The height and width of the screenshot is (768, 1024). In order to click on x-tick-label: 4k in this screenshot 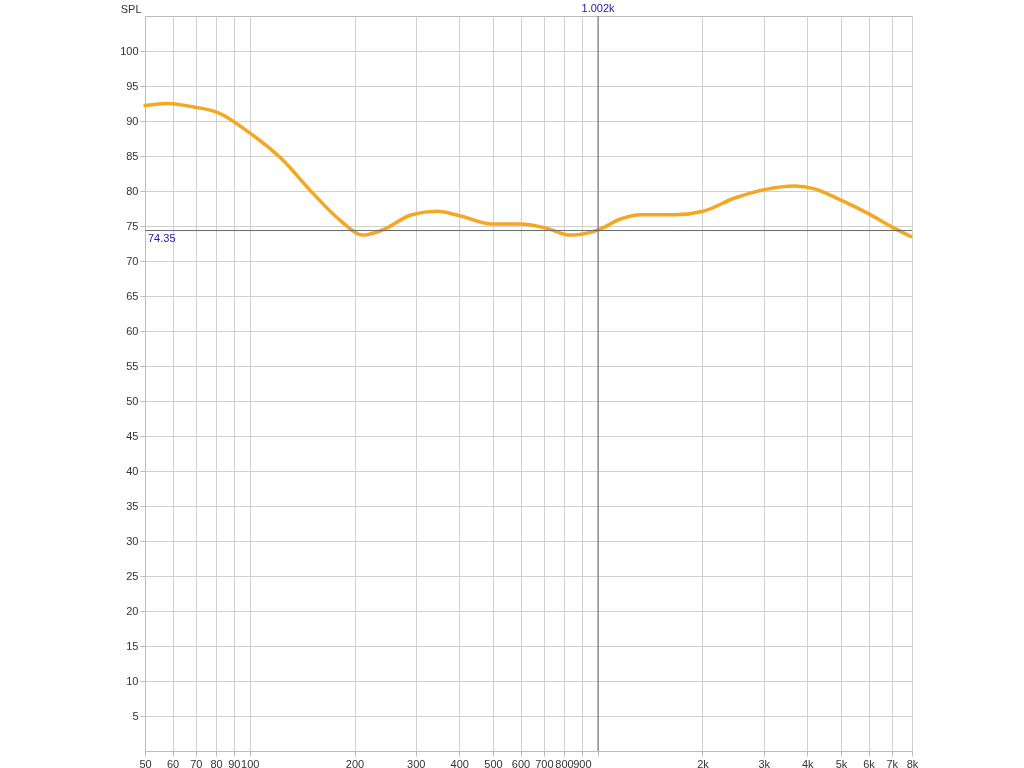, I will do `click(808, 762)`.